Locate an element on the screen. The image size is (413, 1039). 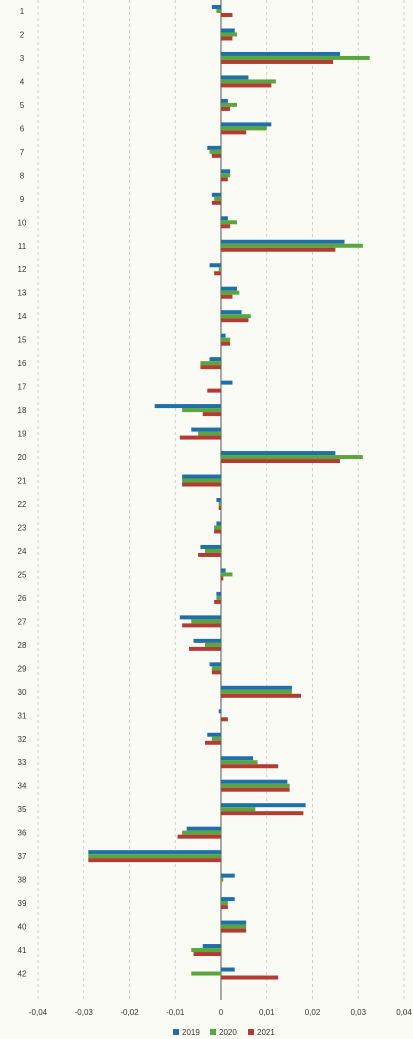
x-tick-label: 0,01 is located at coordinates (267, 1012).